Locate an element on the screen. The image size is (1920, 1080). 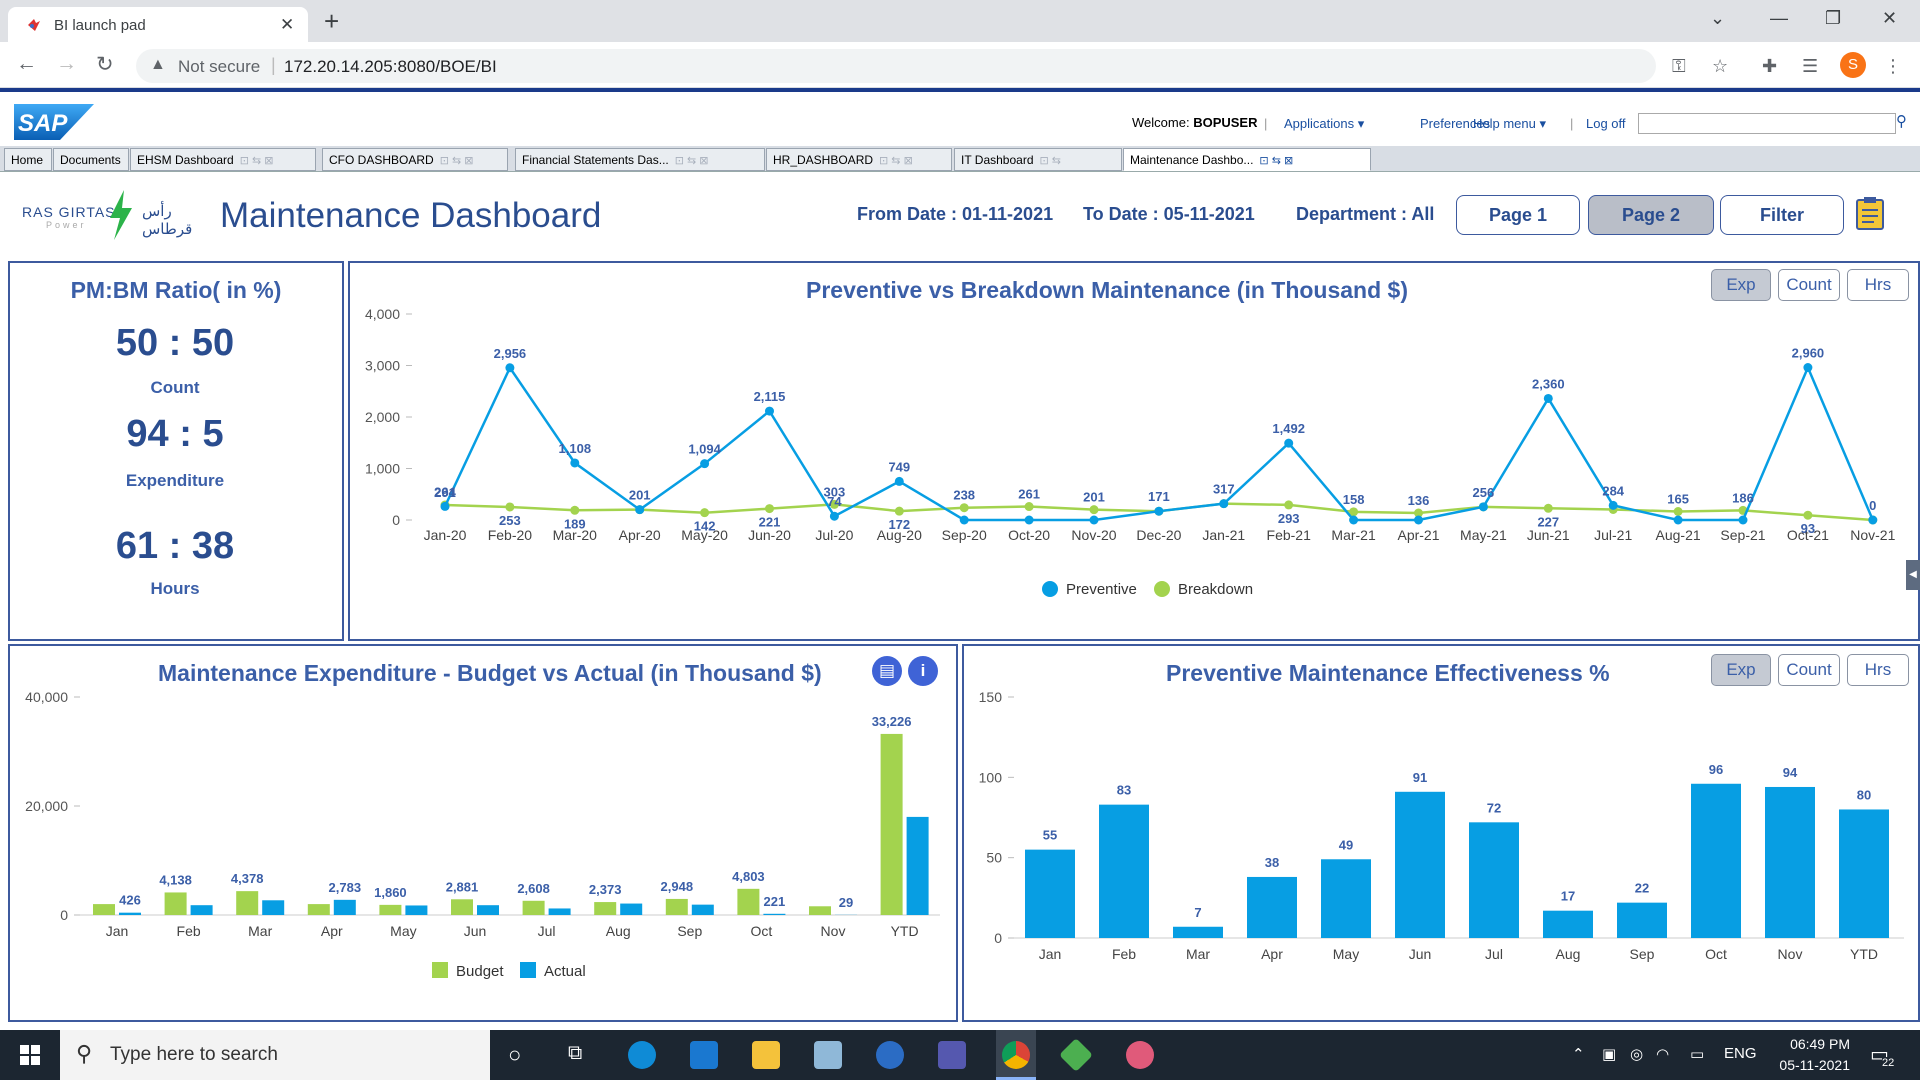
page1-button: Page 1 is located at coordinates (1518, 215).